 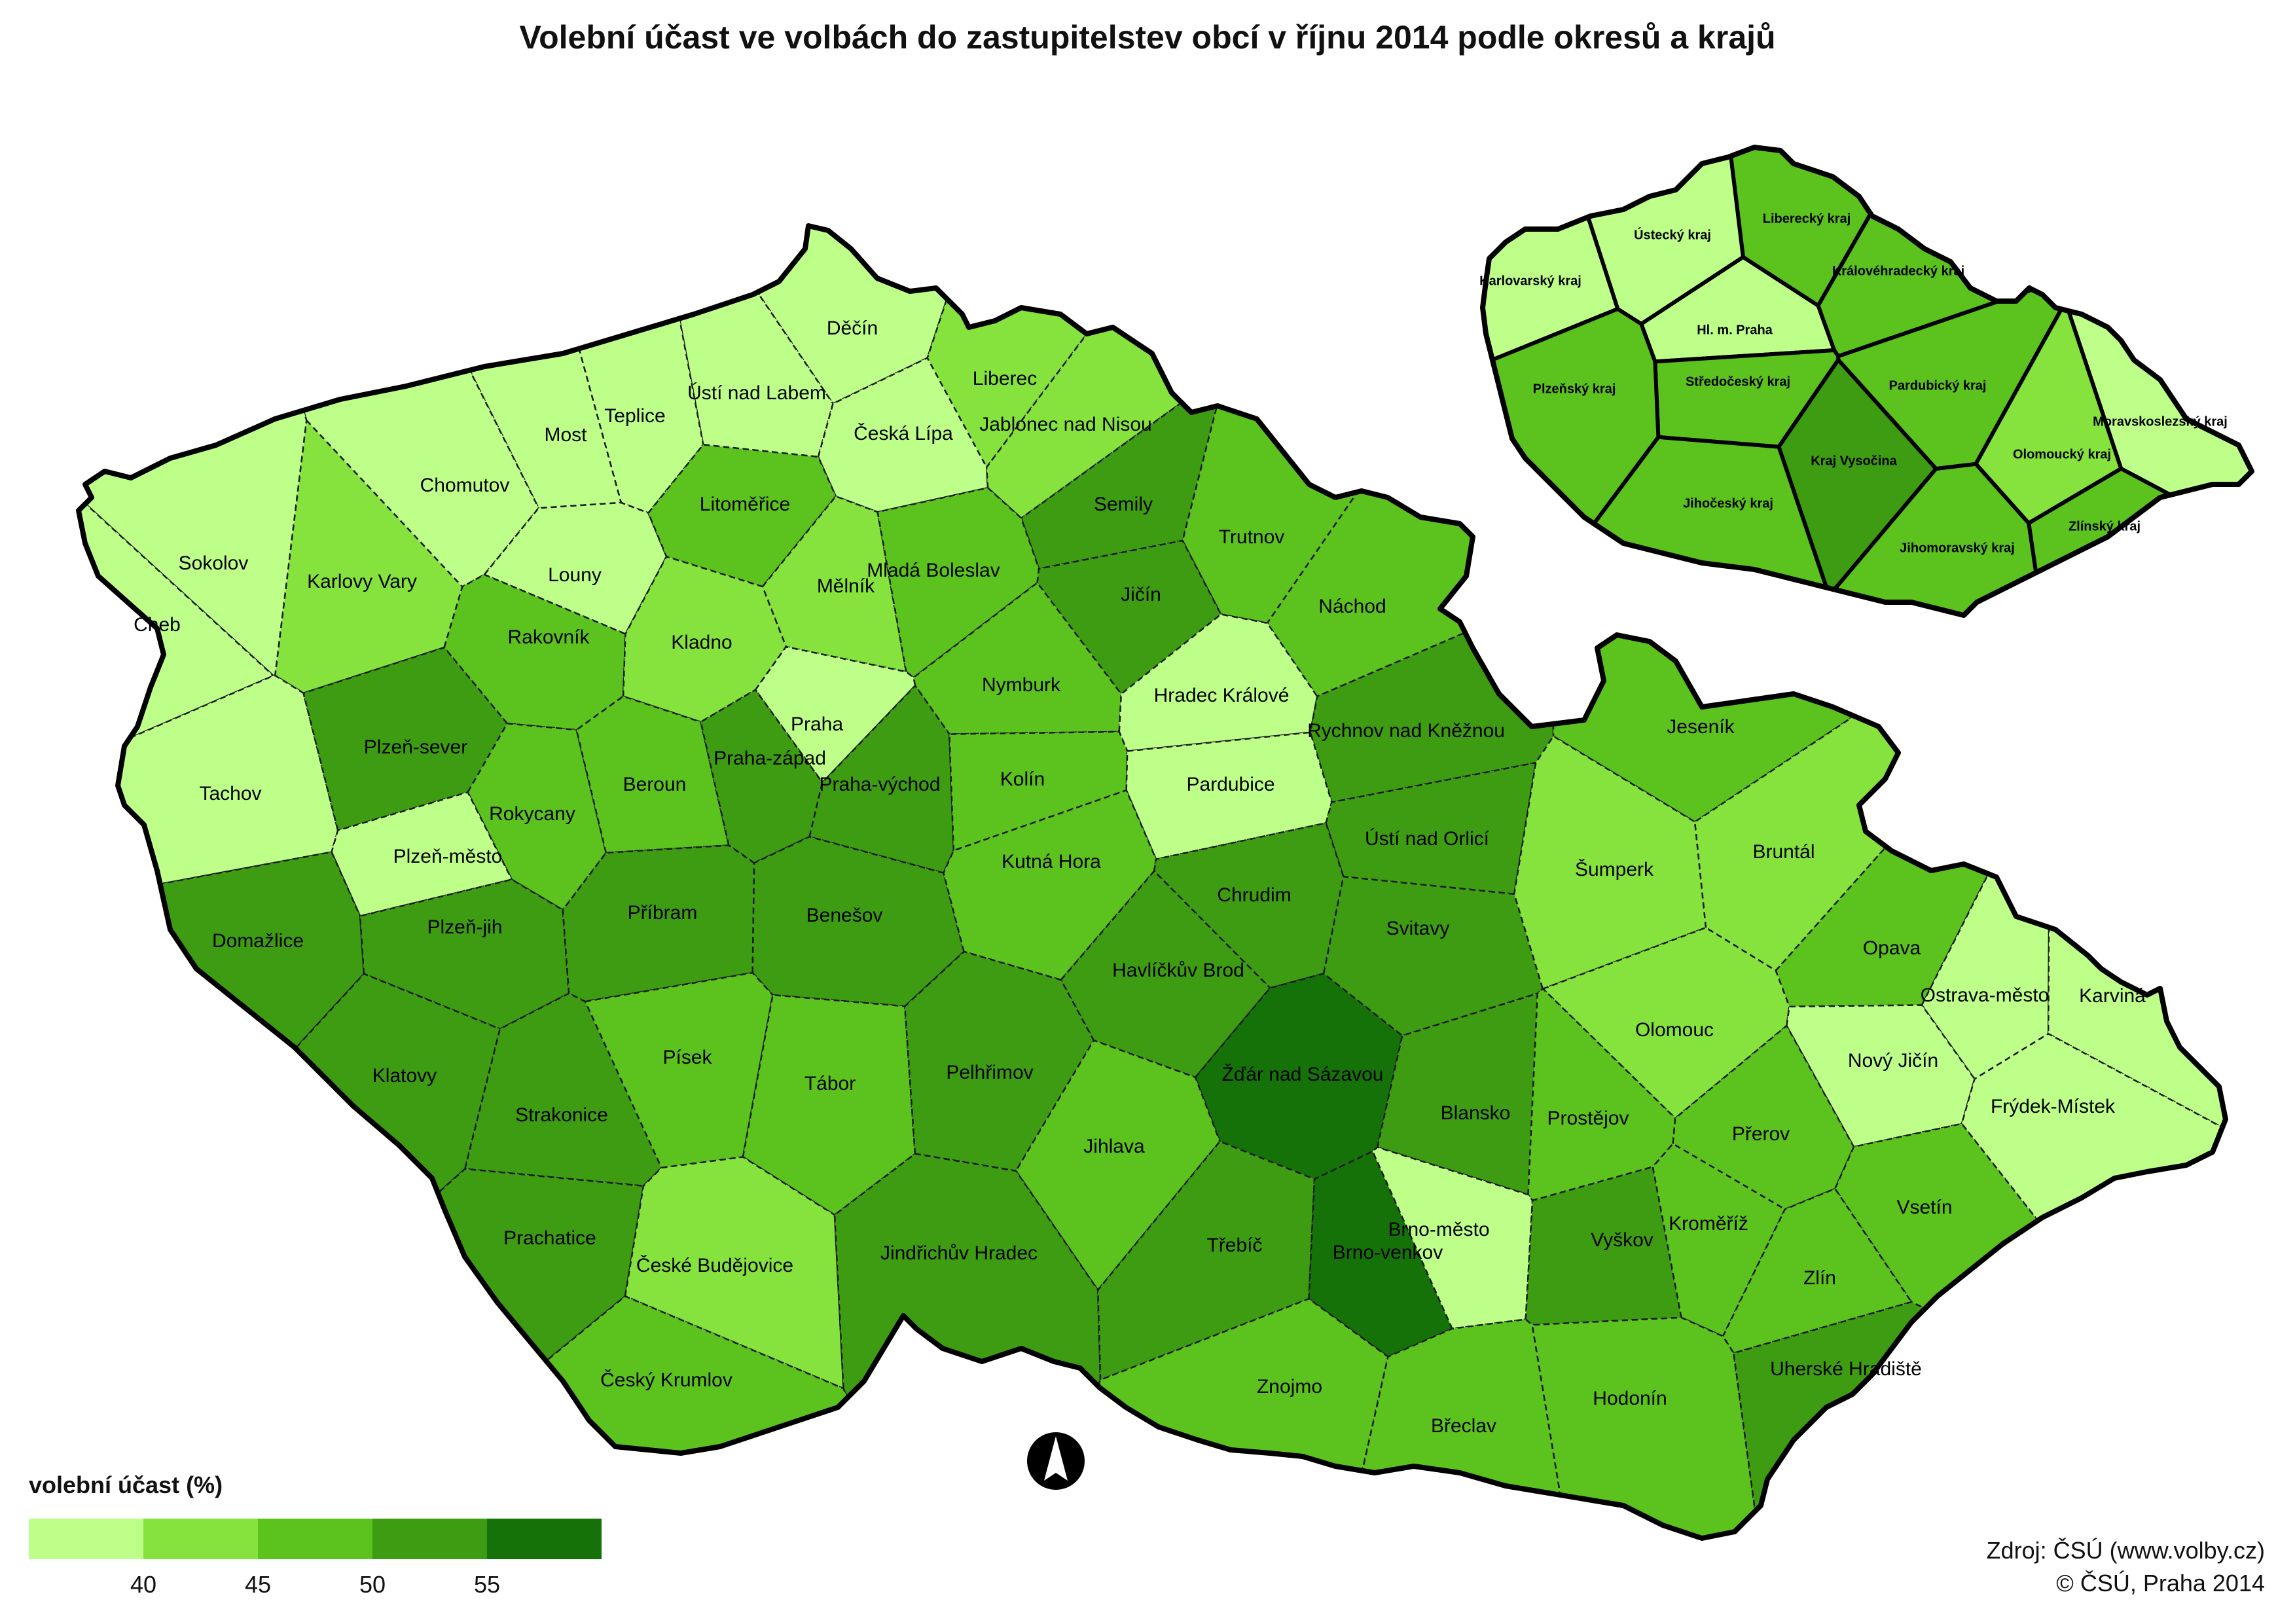 I want to click on district-label-trutnov: Trutnov, so click(x=1252, y=537).